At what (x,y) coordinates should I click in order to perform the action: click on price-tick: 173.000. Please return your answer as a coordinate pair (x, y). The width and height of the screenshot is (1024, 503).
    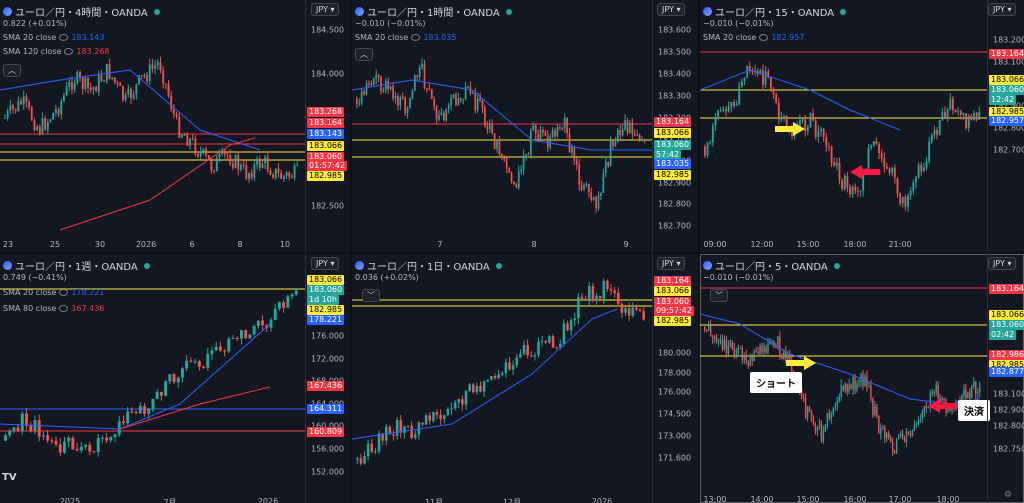
    Looking at the image, I should click on (675, 436).